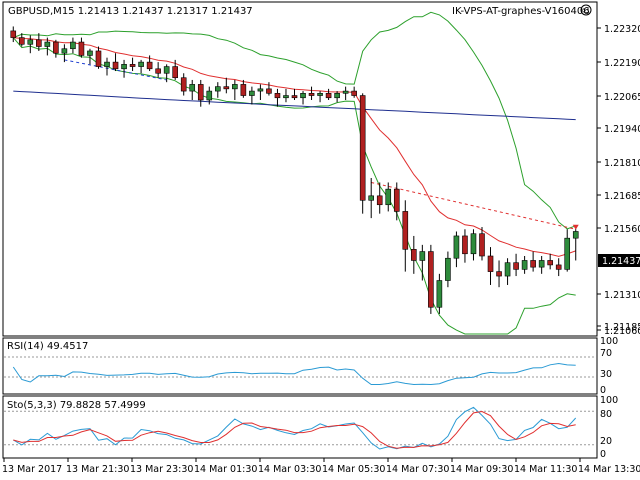 The height and width of the screenshot is (480, 640). I want to click on rsi-title: RSI(14) 49.4517, so click(47, 346).